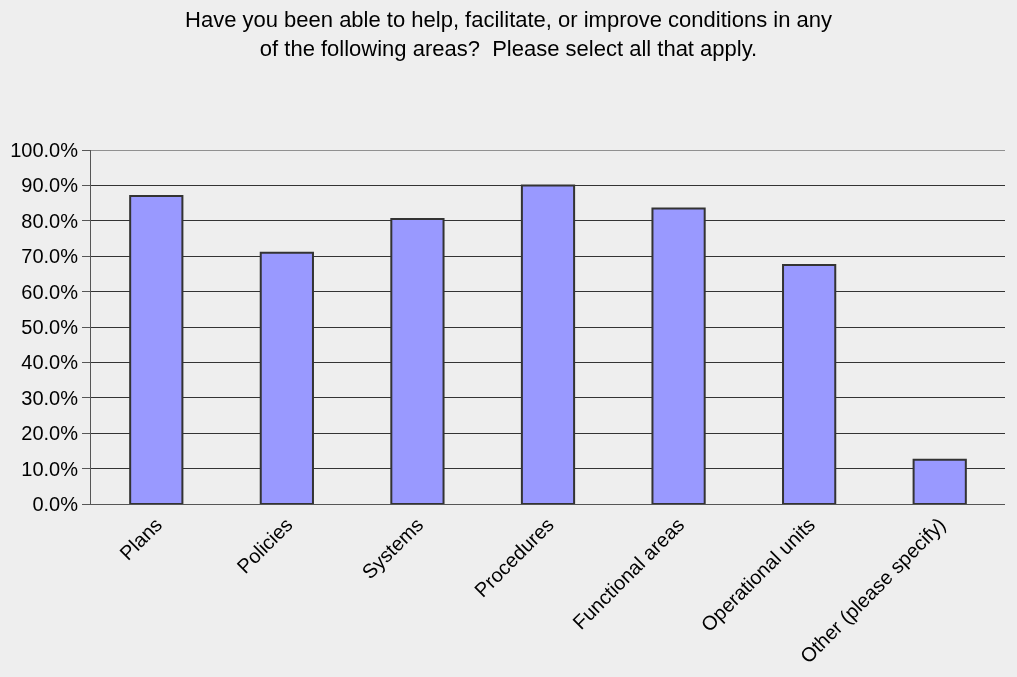 This screenshot has height=677, width=1017. I want to click on y-tick-label: 70.0%, so click(50, 256).